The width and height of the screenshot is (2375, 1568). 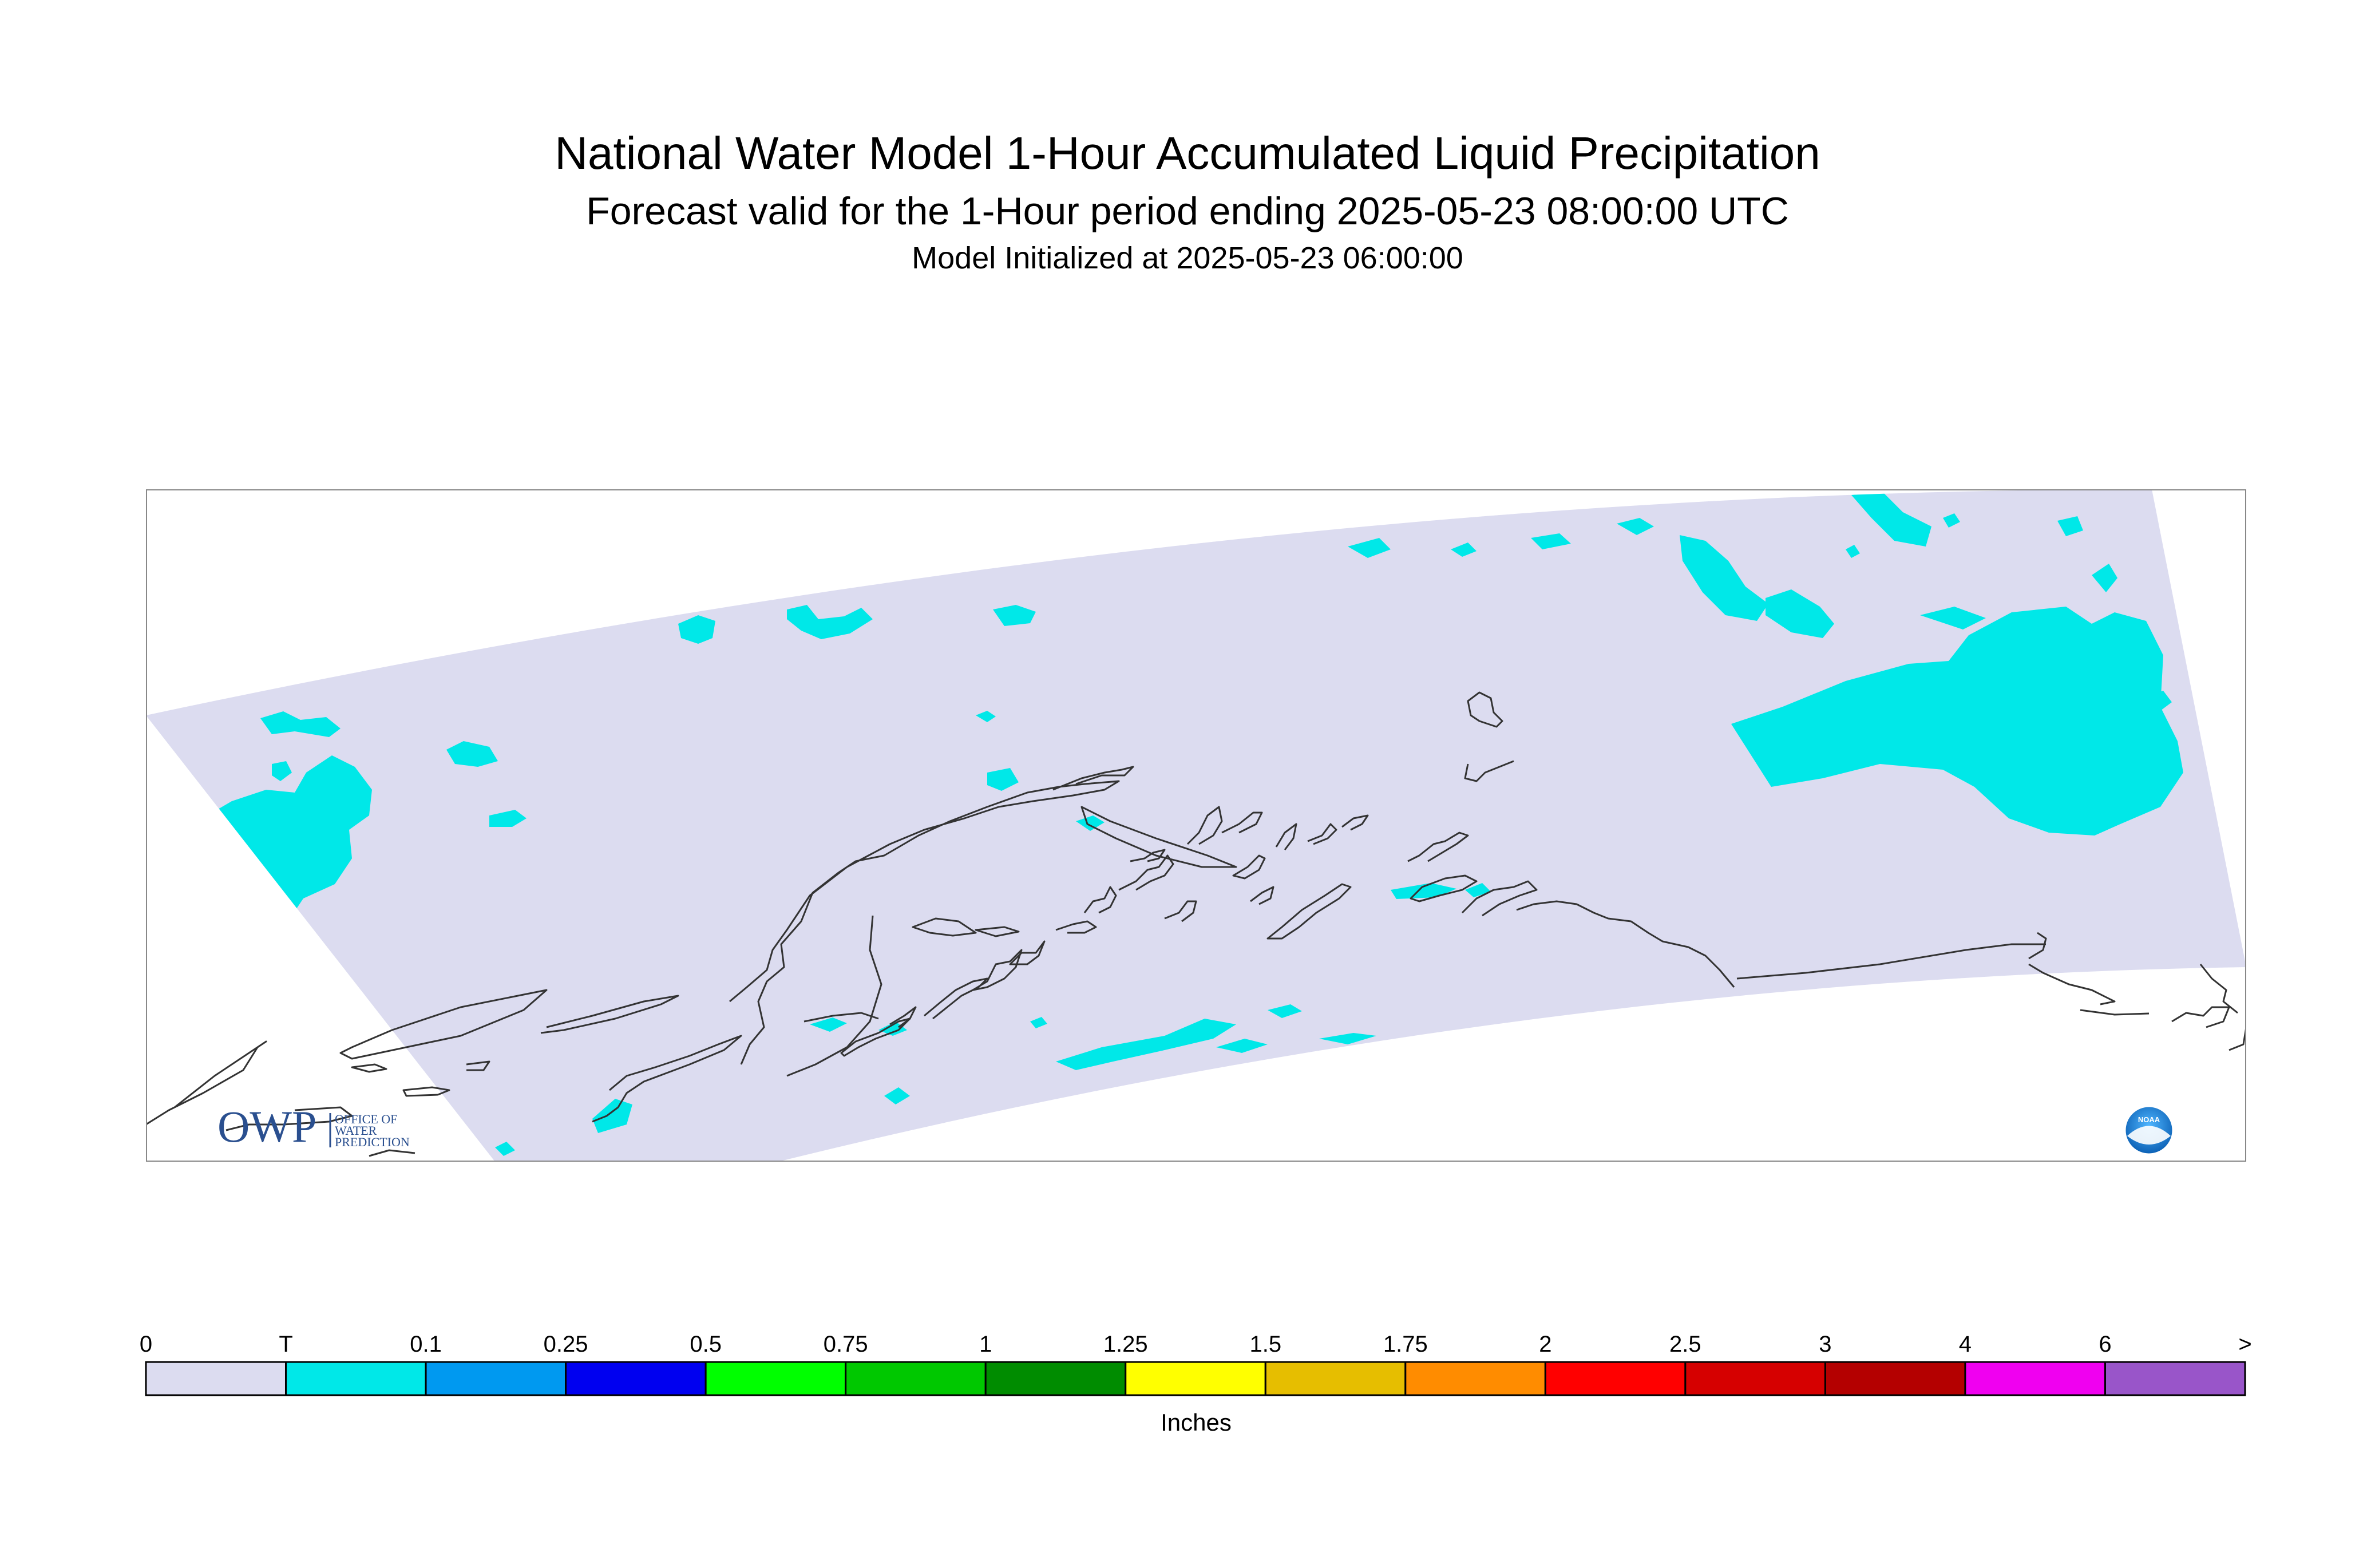 What do you see at coordinates (2105, 1344) in the screenshot?
I see `legend-tick-label: 6` at bounding box center [2105, 1344].